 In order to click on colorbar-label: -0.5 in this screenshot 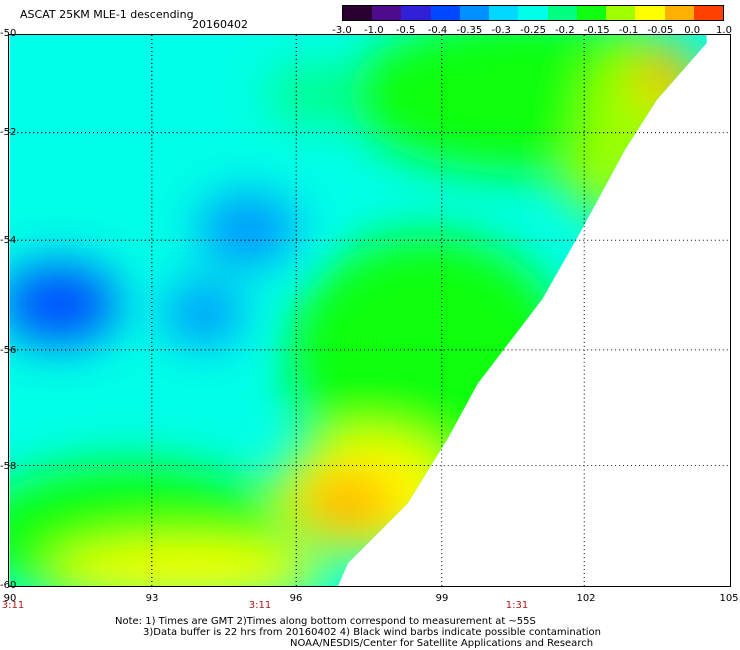, I will do `click(405, 30)`.